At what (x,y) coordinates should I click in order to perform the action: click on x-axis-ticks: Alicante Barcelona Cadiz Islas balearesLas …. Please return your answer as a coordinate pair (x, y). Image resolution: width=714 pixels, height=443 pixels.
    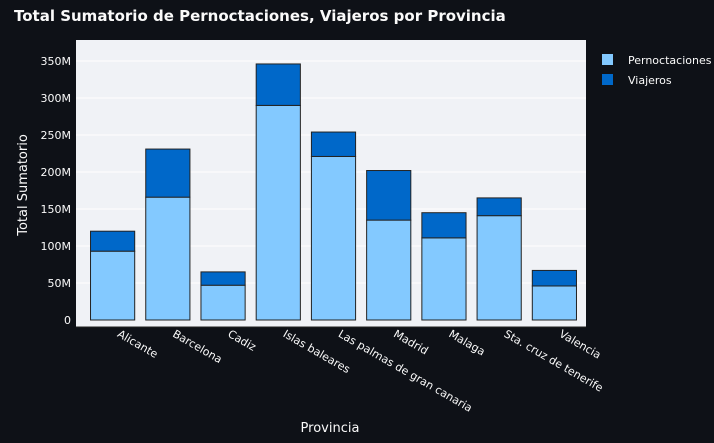
    Looking at the image, I should click on (360, 370).